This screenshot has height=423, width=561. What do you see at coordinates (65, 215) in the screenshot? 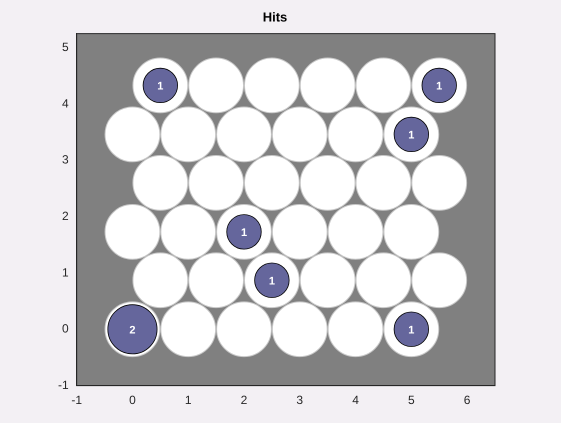
I see `y-tick-label: 2` at bounding box center [65, 215].